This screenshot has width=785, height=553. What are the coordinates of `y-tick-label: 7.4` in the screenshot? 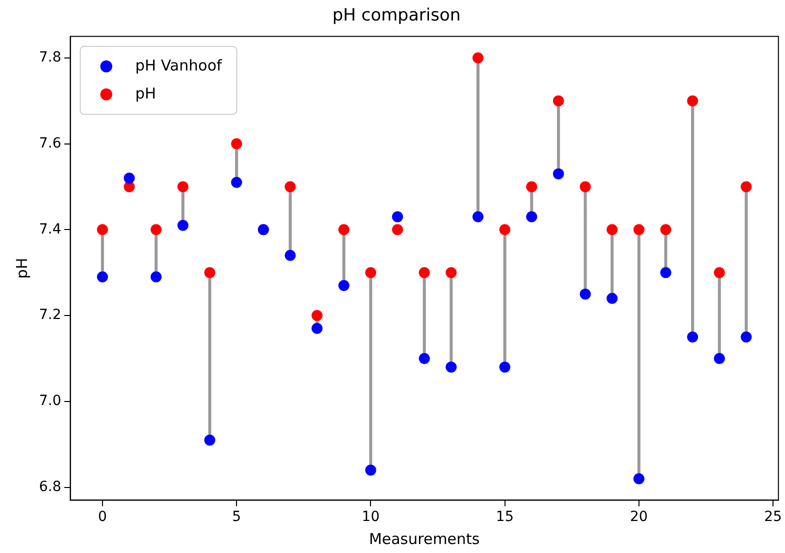 It's located at (50, 229).